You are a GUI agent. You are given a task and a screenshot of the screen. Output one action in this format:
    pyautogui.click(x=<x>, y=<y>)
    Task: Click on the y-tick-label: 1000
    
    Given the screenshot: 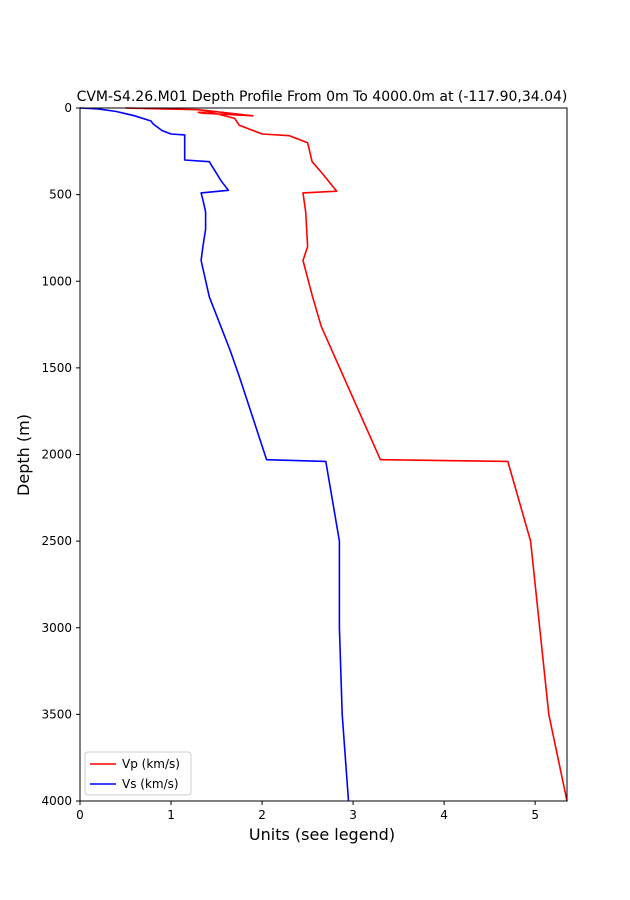 What is the action you would take?
    pyautogui.click(x=56, y=281)
    